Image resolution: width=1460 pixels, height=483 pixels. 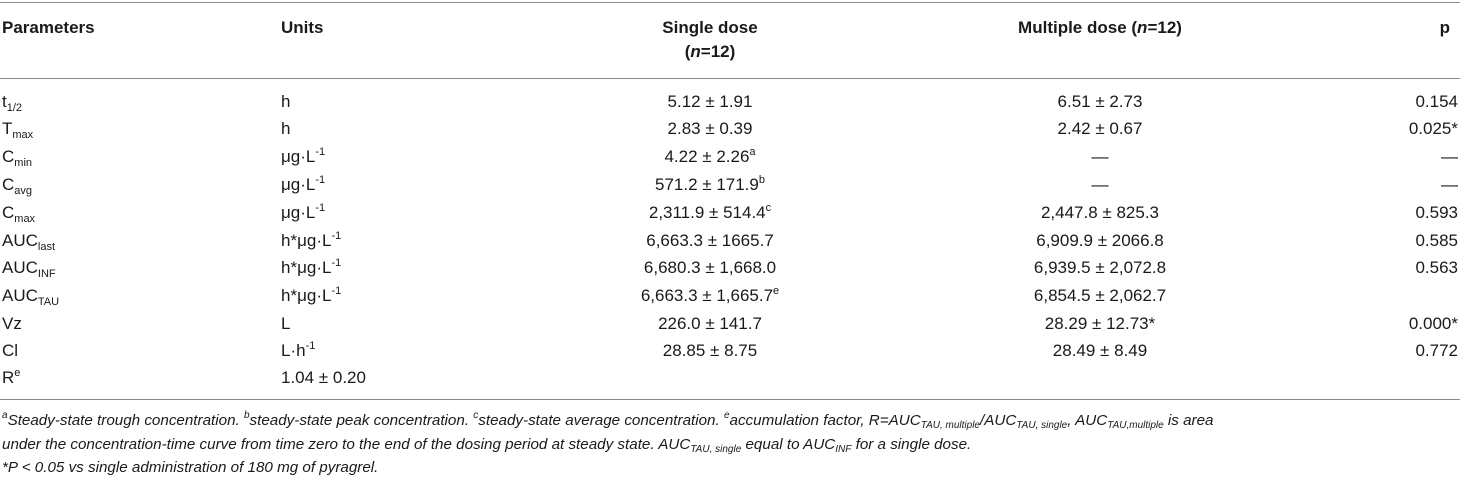 What do you see at coordinates (23, 163) in the screenshot?
I see `parameter-subscript: min` at bounding box center [23, 163].